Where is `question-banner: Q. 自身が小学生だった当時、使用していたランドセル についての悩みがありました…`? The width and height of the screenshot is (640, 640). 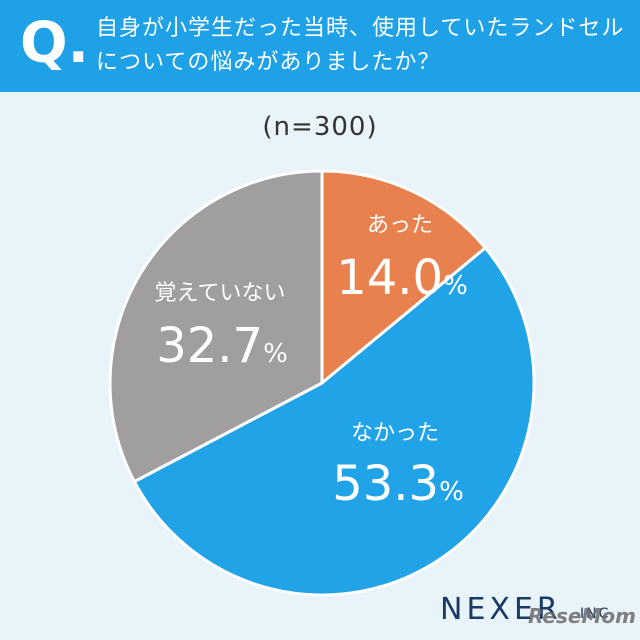 question-banner: Q. 自身が小学生だった当時、使用していたランドセル についての悩みがありました… is located at coordinates (320, 46).